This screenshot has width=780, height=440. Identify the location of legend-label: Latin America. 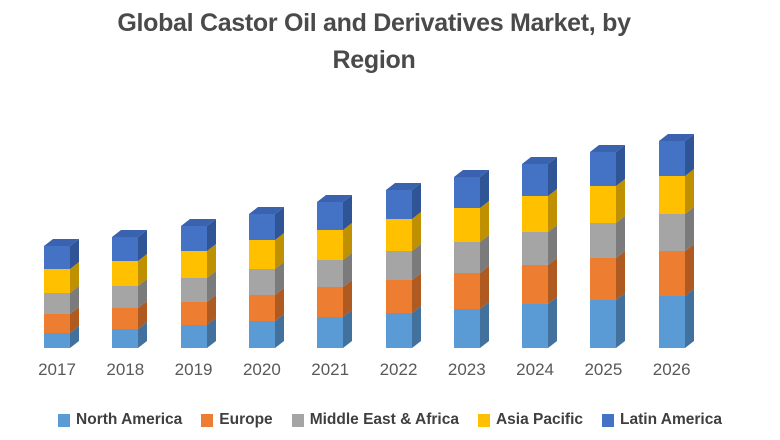
(671, 419).